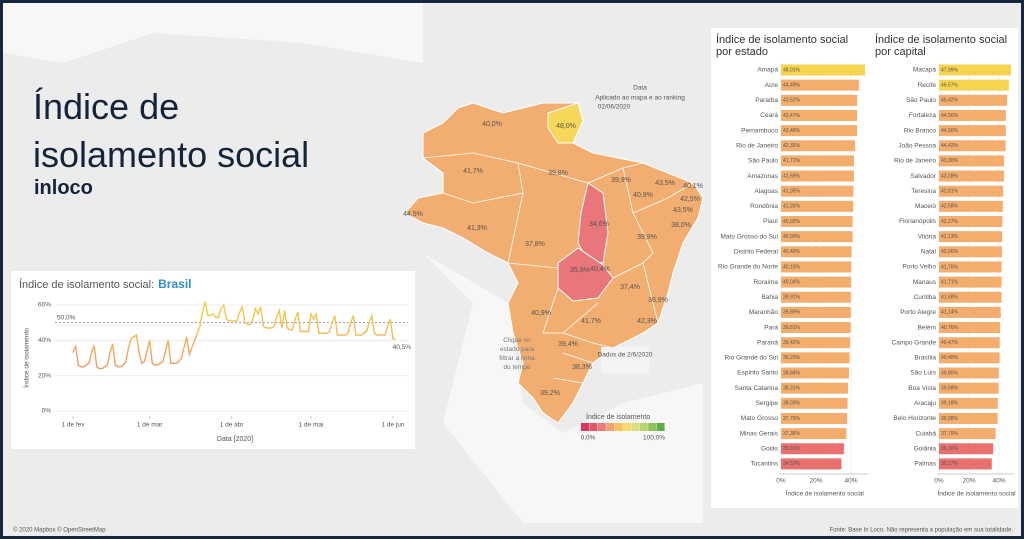  What do you see at coordinates (764, 206) in the screenshot?
I see `category-label: Rondônia` at bounding box center [764, 206].